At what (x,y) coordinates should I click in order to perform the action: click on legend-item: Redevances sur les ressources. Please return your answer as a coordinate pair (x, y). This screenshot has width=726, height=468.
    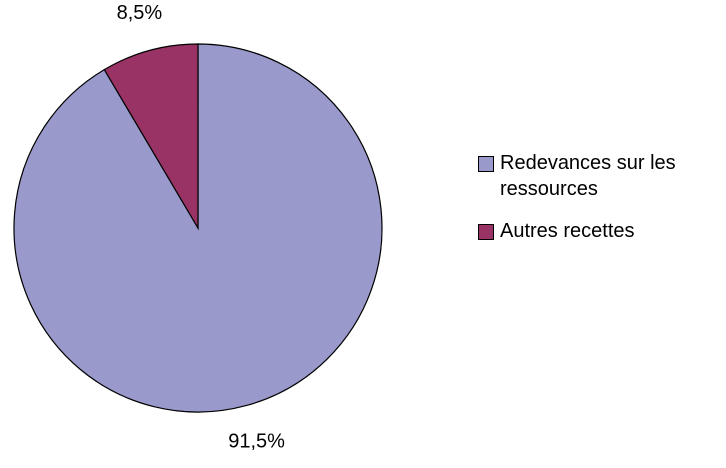
    Looking at the image, I should click on (601, 176).